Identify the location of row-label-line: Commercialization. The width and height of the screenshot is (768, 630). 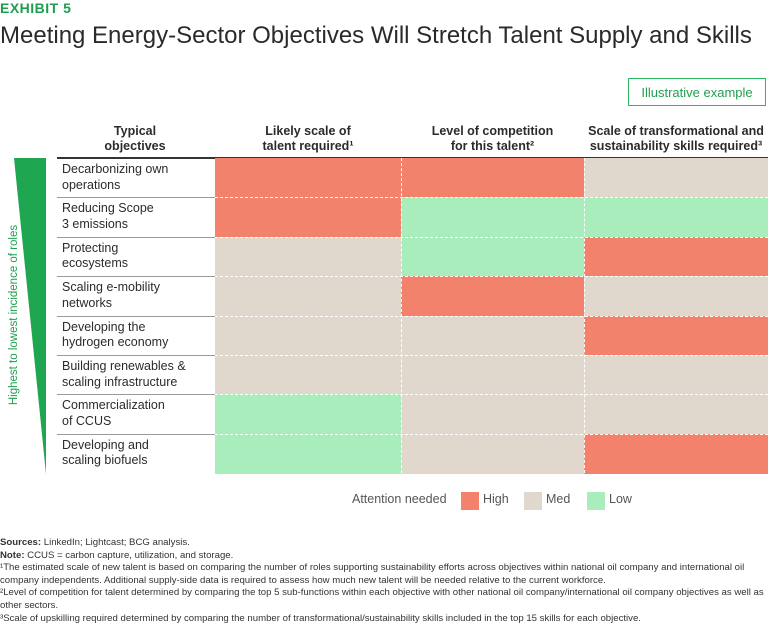
(113, 405).